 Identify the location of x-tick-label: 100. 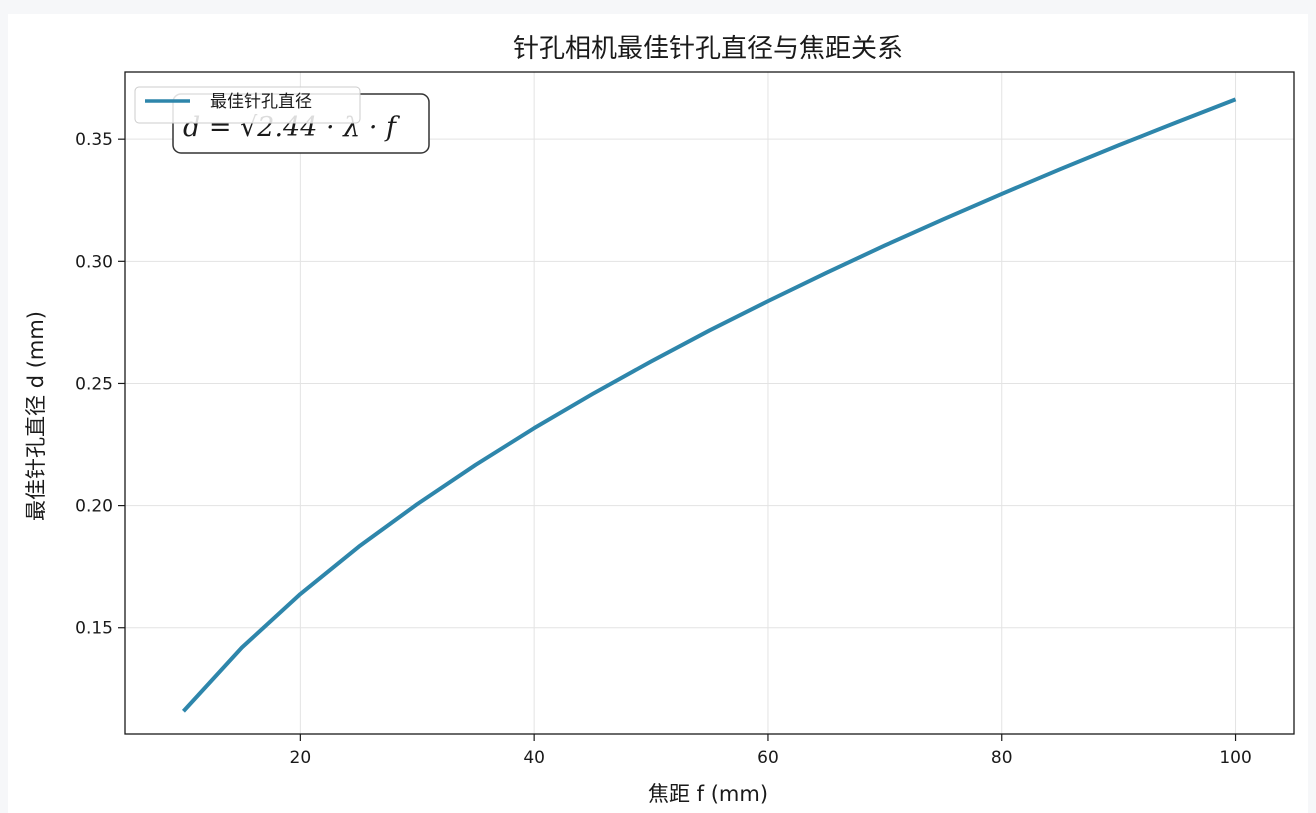
(1235, 758).